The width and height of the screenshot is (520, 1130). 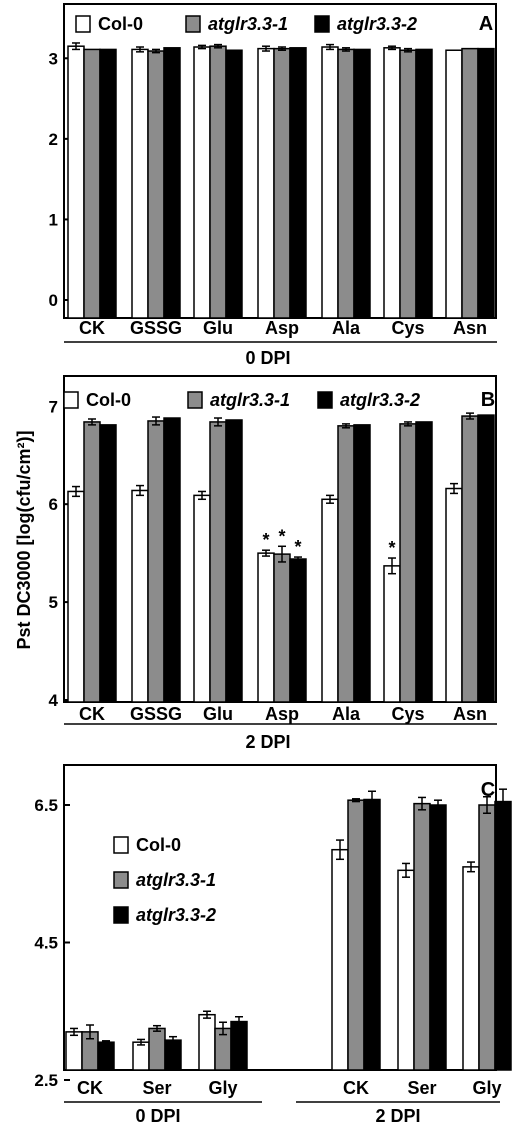 I want to click on group-label: 0 DPI, so click(x=267, y=358).